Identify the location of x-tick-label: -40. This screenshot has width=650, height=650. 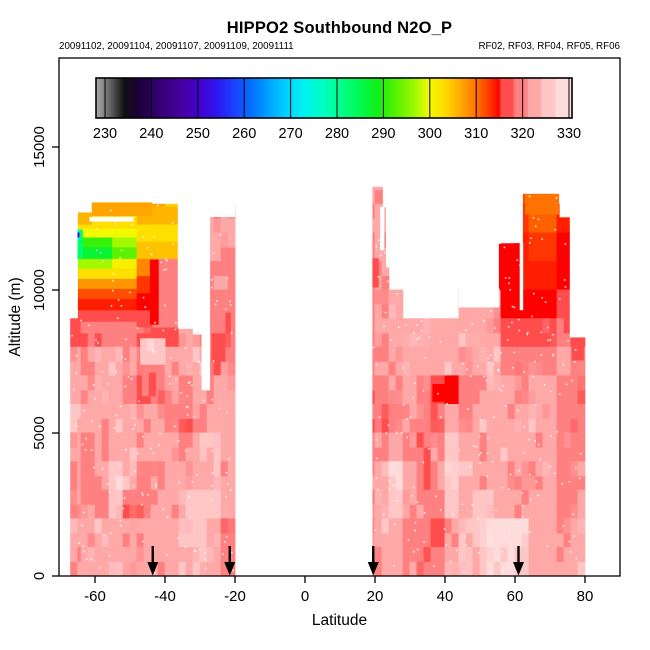
(165, 596).